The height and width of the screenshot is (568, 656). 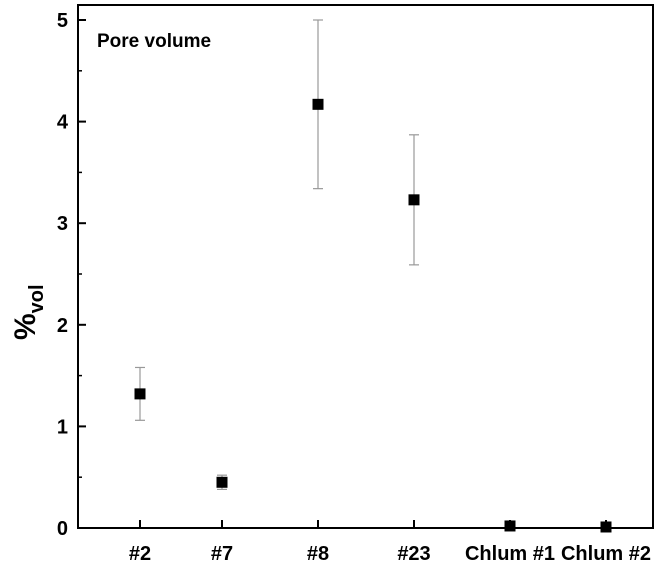 I want to click on x-tick-label: #8, so click(x=318, y=554).